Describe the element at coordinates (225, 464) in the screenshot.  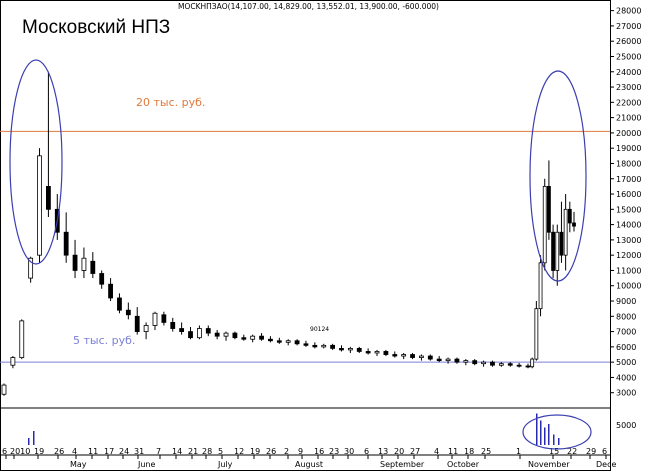
I see `x-month-label: July` at that location.